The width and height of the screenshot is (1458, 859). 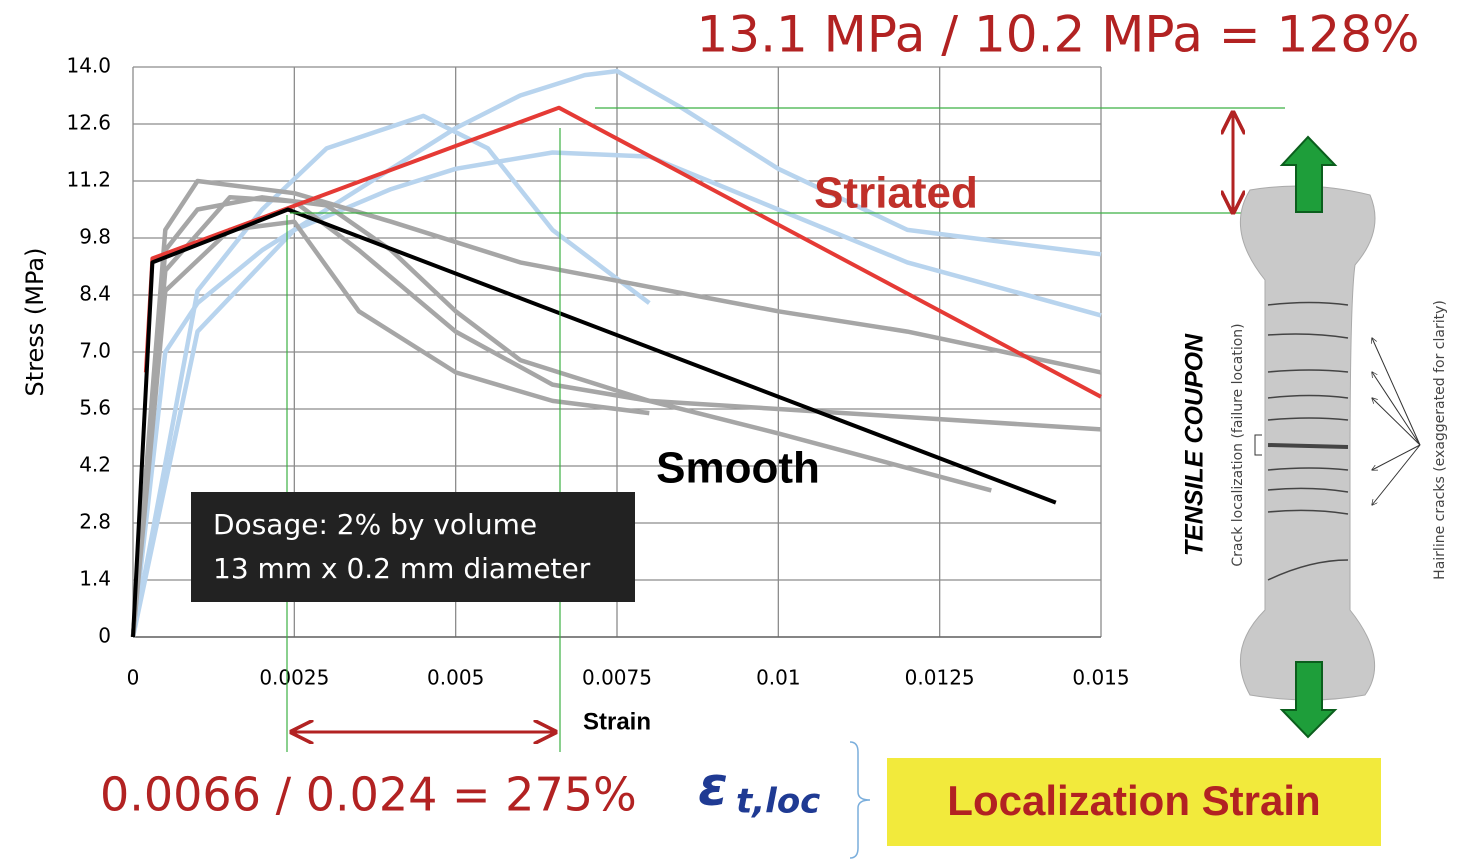 I want to click on y-tick-label: 4.2, so click(x=95, y=465).